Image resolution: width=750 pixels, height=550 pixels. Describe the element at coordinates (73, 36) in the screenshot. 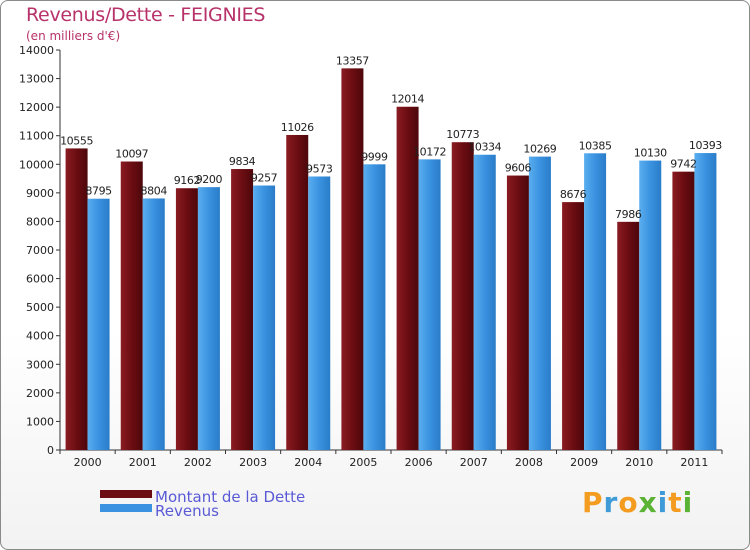

I see `chart-subtitle: (en milliers d'€)` at that location.